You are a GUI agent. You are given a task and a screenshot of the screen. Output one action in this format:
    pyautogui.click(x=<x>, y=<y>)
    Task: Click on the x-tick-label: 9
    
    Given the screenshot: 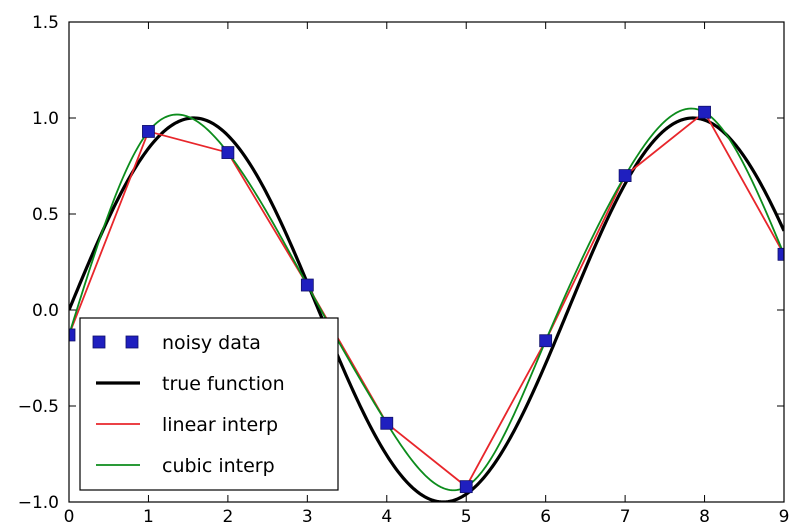 What is the action you would take?
    pyautogui.click(x=784, y=516)
    